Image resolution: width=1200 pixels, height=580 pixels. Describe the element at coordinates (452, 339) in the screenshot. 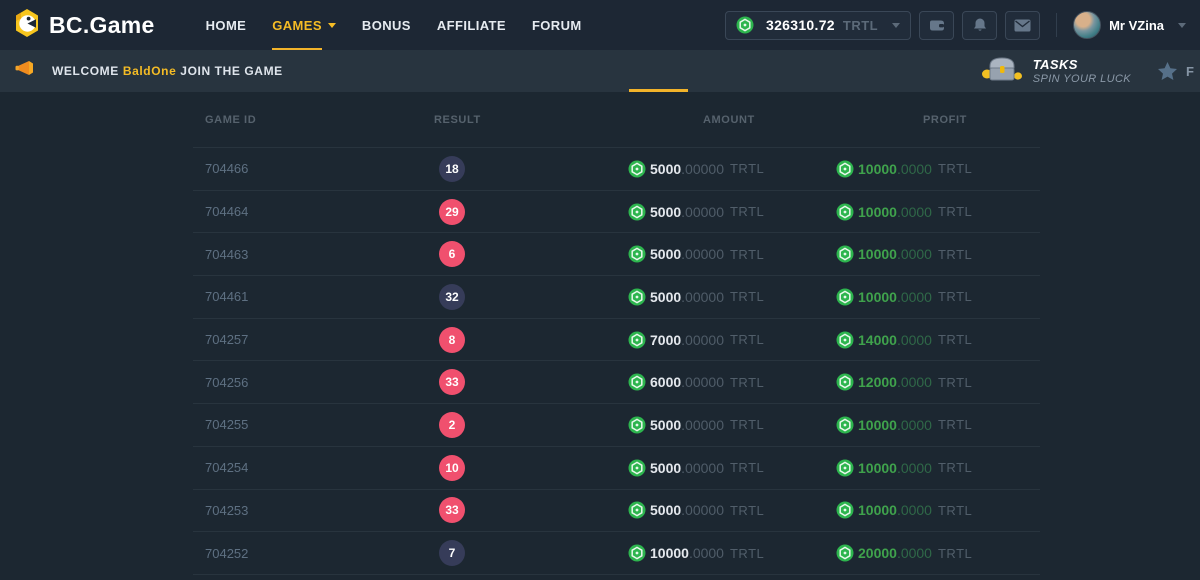

I see `result-badge: 8` at that location.